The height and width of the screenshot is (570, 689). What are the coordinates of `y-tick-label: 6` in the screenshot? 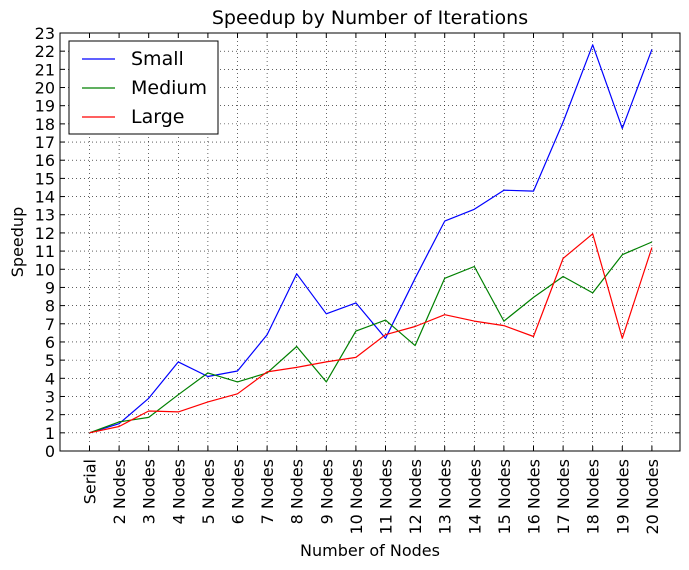 It's located at (50, 342).